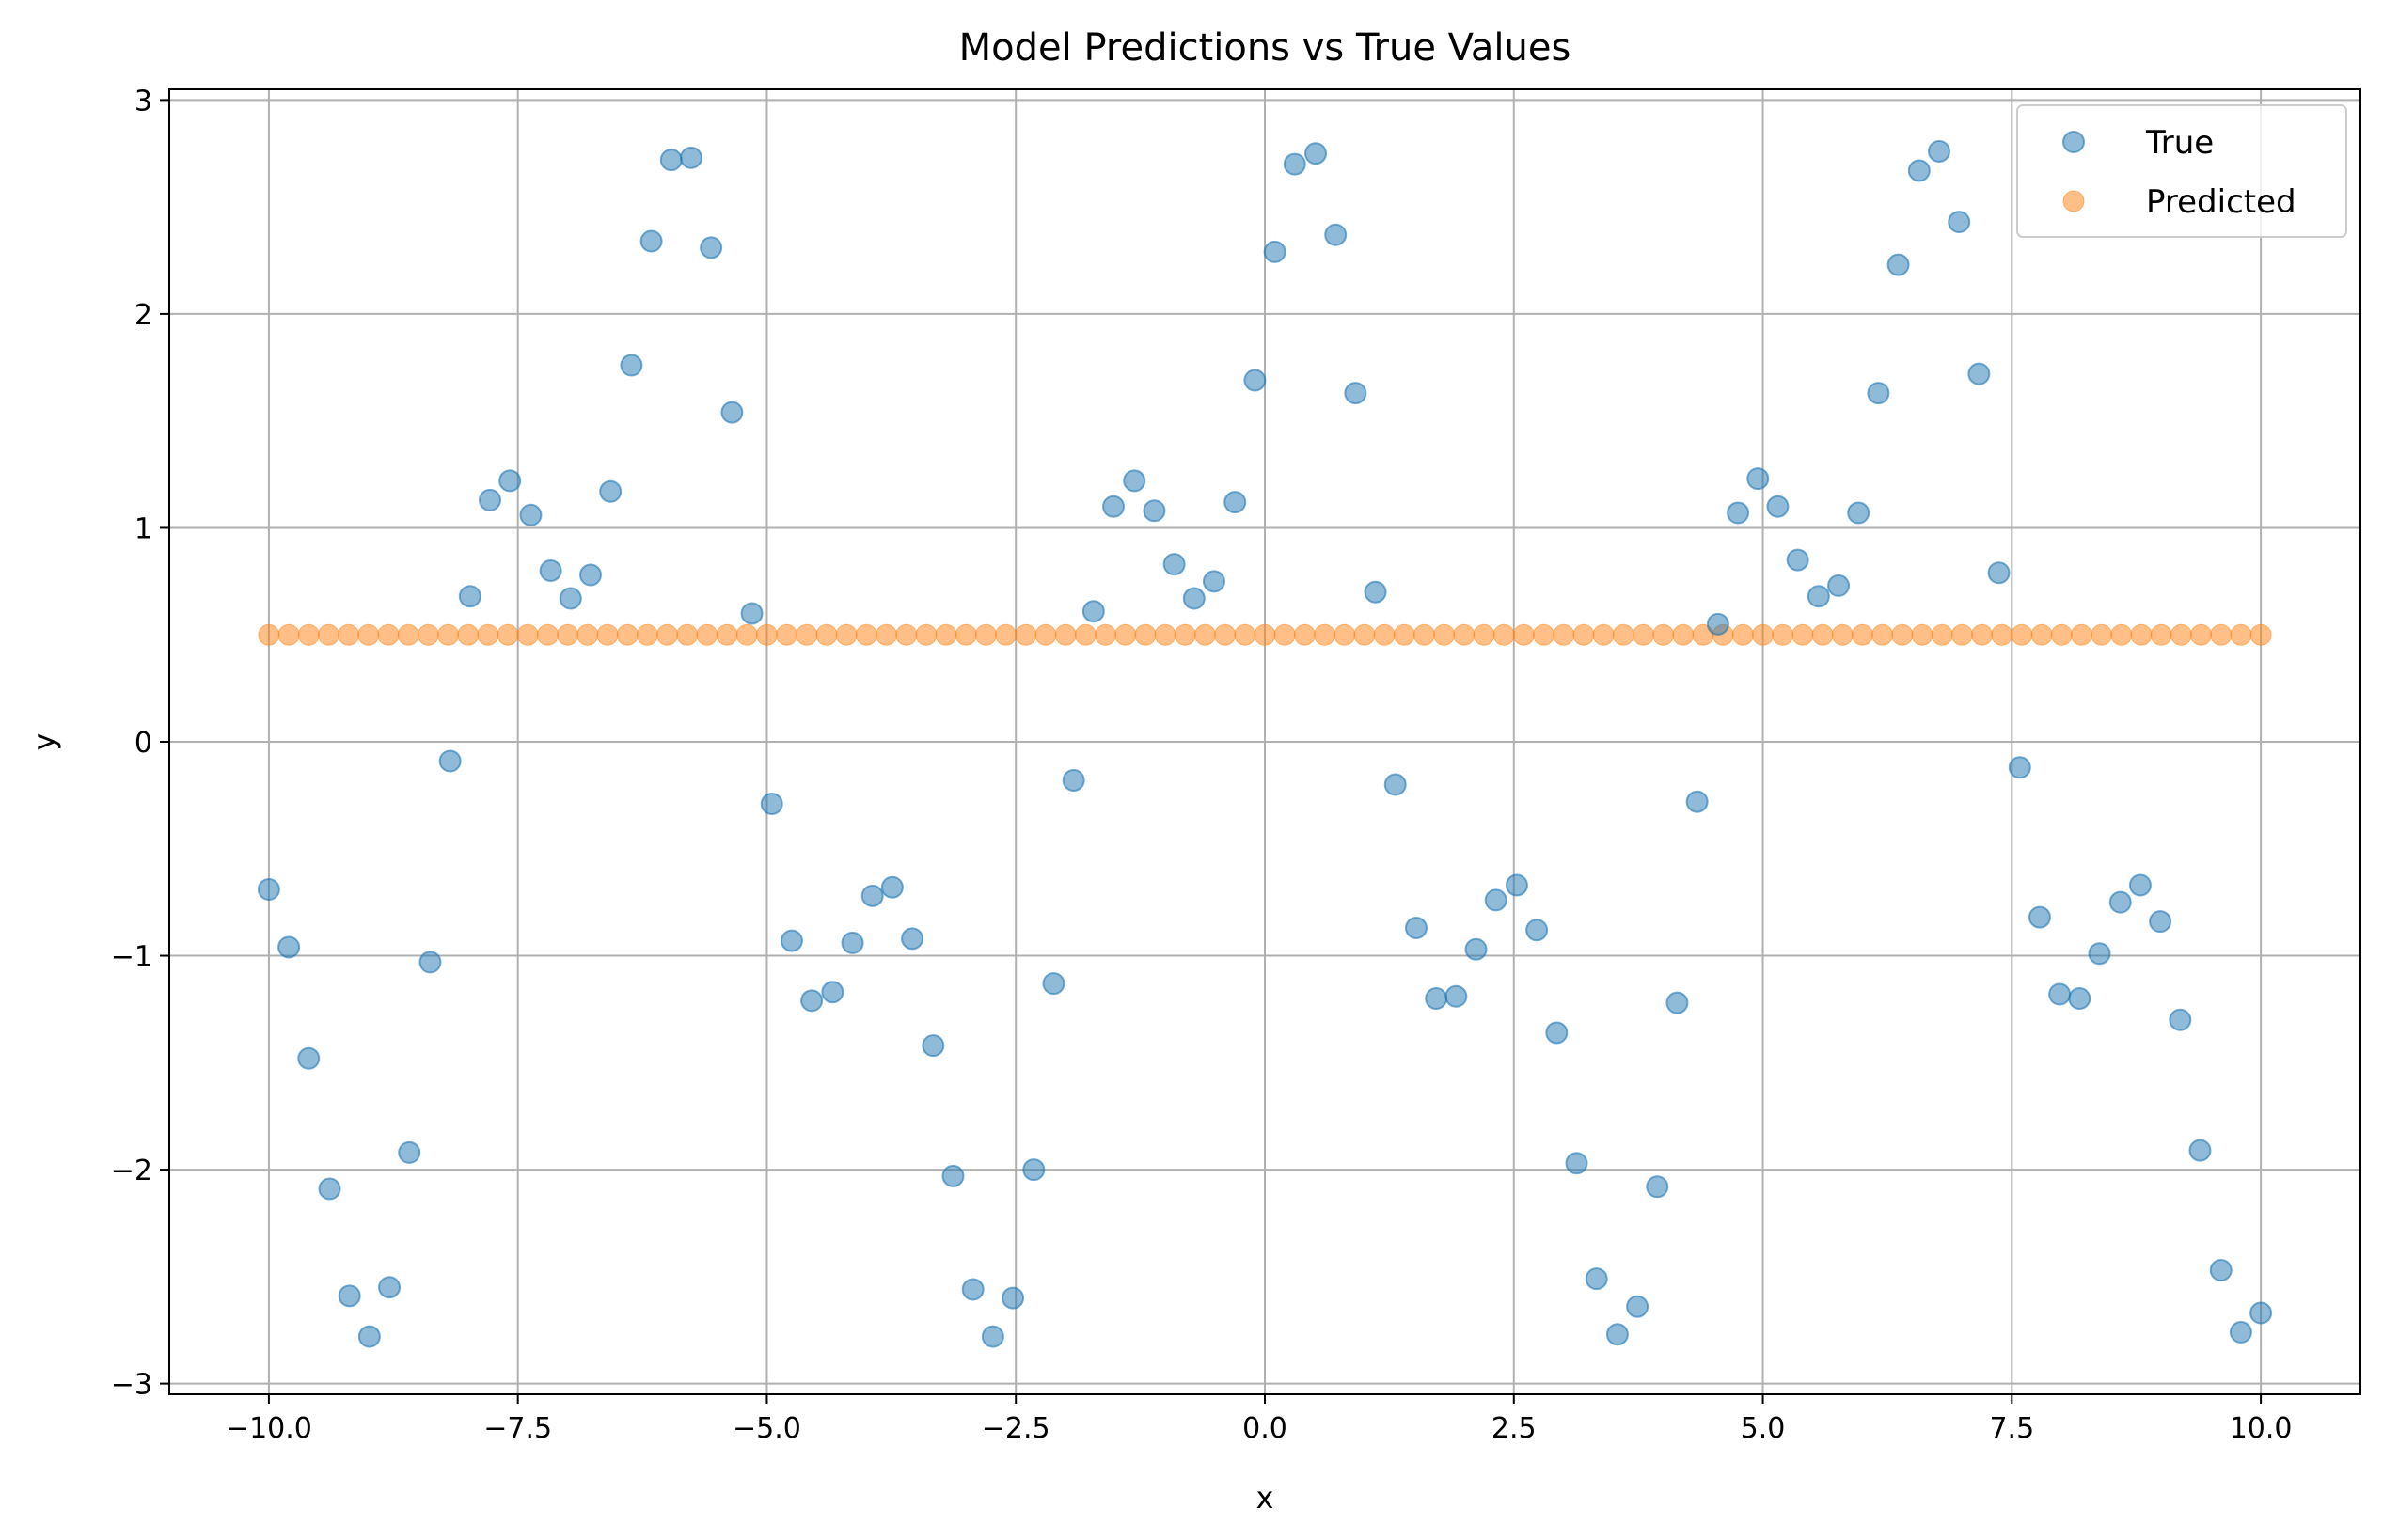 The width and height of the screenshot is (2383, 1540). Describe the element at coordinates (131, 1385) in the screenshot. I see `y-tick-label: −3` at that location.